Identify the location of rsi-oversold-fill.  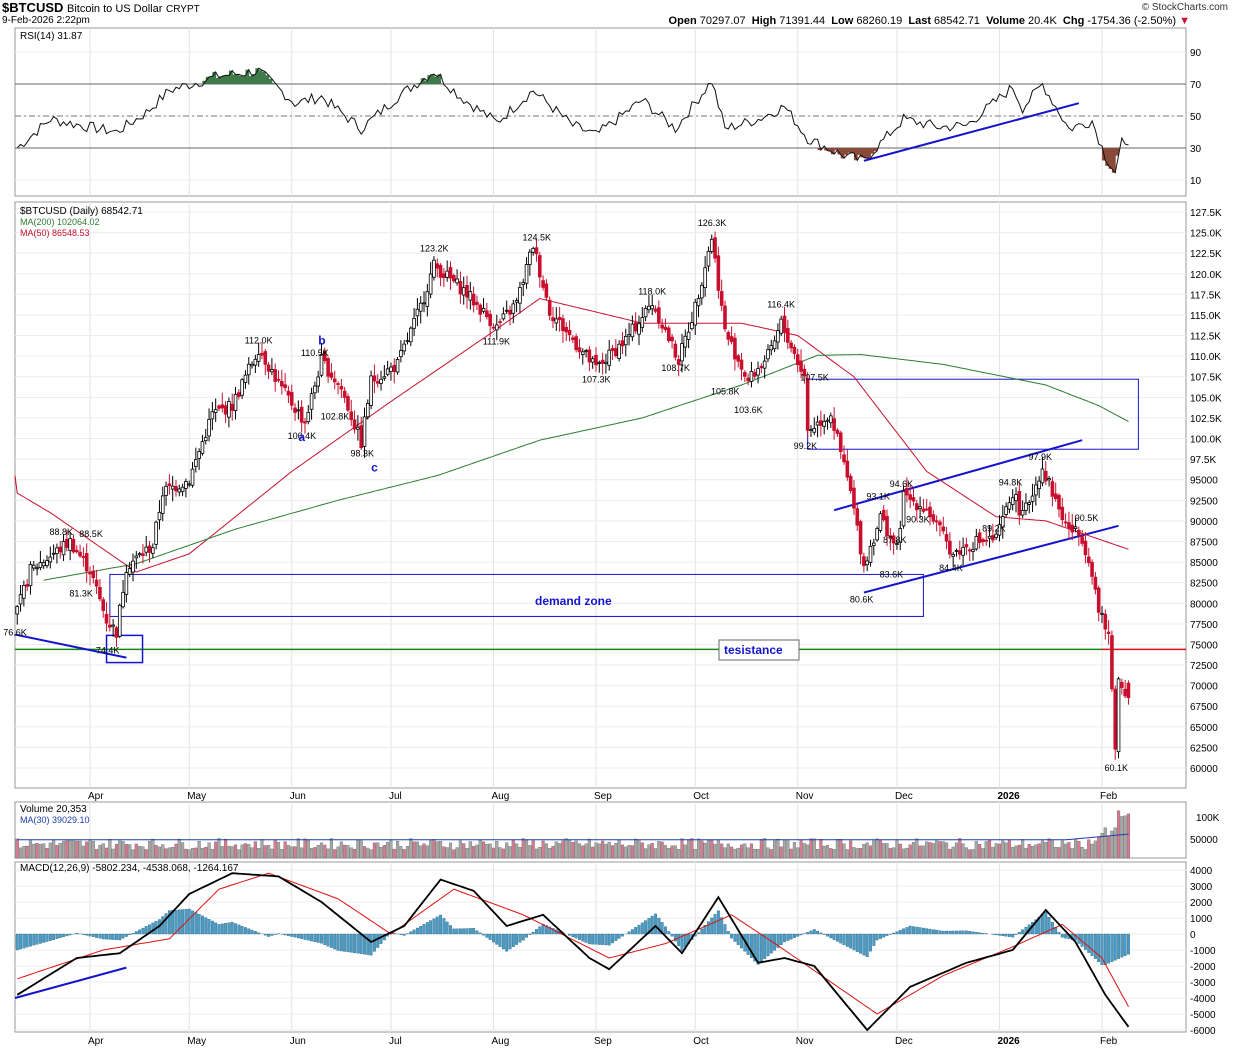
(865, 153).